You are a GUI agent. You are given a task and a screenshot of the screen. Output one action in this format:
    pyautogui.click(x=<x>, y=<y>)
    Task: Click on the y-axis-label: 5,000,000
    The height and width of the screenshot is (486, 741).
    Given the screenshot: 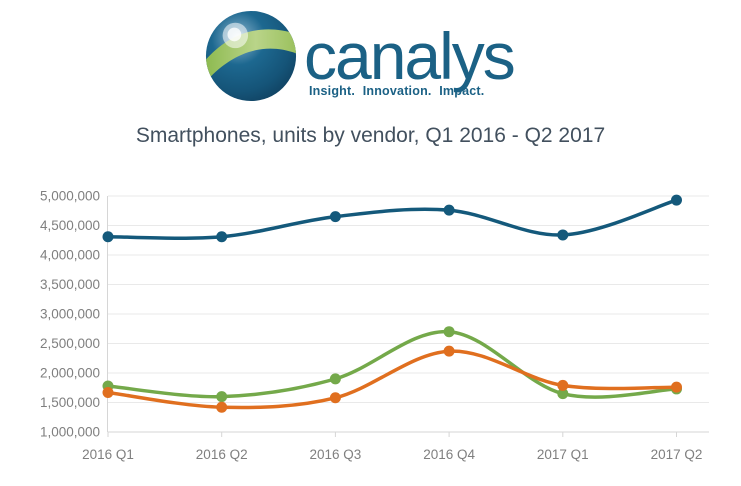 What is the action you would take?
    pyautogui.click(x=70, y=196)
    